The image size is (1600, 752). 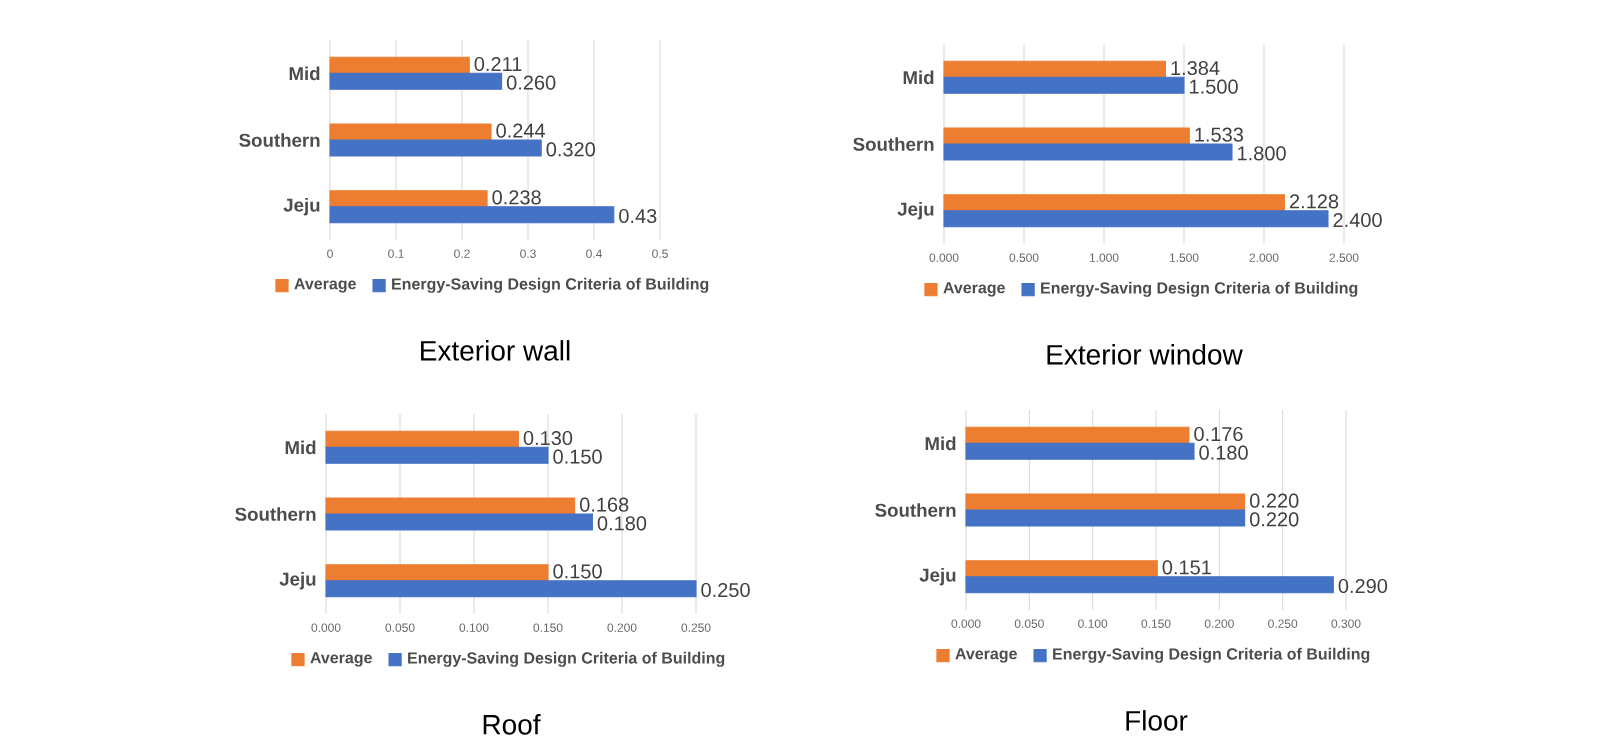 I want to click on data-label: 1.800, so click(x=1262, y=153).